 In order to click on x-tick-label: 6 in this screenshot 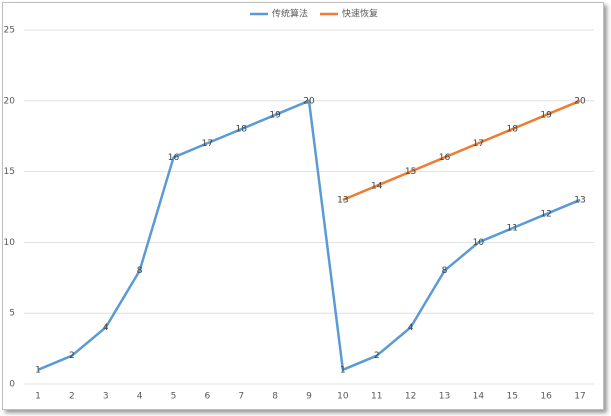, I will do `click(208, 397)`.